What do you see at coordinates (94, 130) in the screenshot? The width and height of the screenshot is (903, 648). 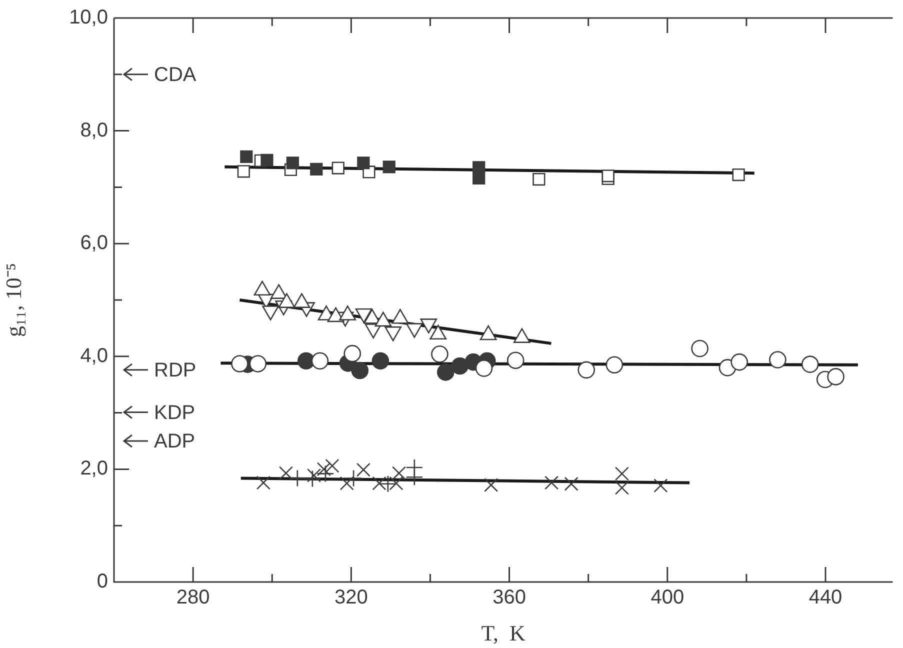 I see `y-tick-label: 8,0` at bounding box center [94, 130].